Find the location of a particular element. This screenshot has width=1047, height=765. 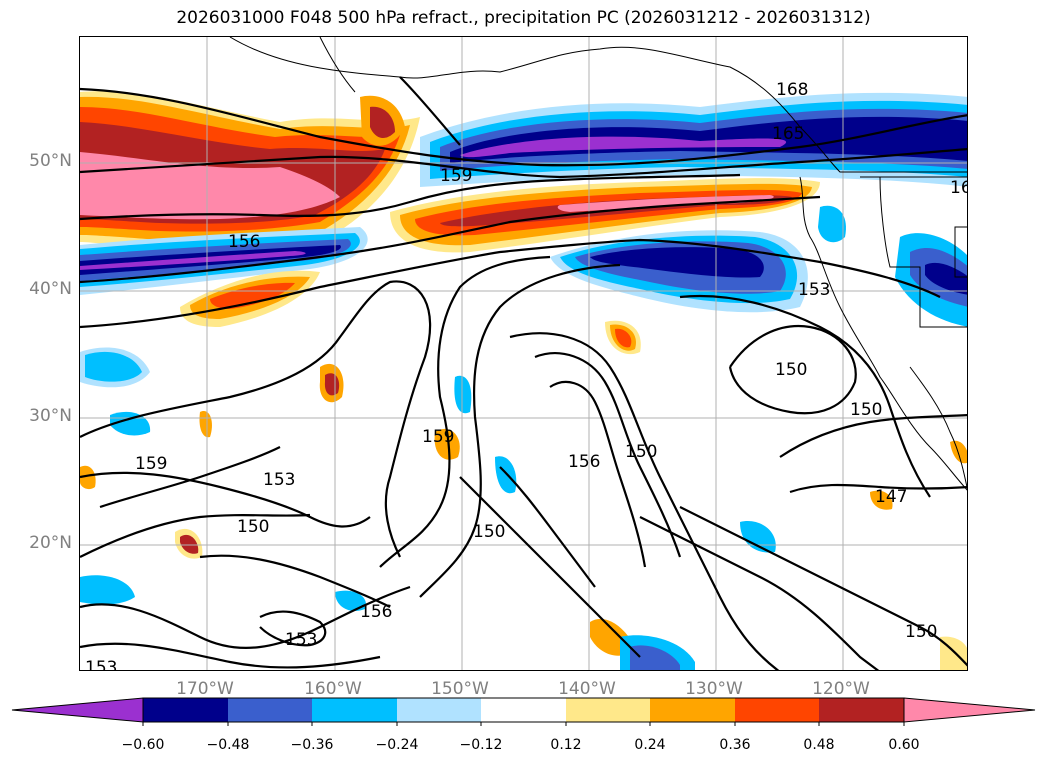

lat-label-50n: 50°N is located at coordinates (50, 161).